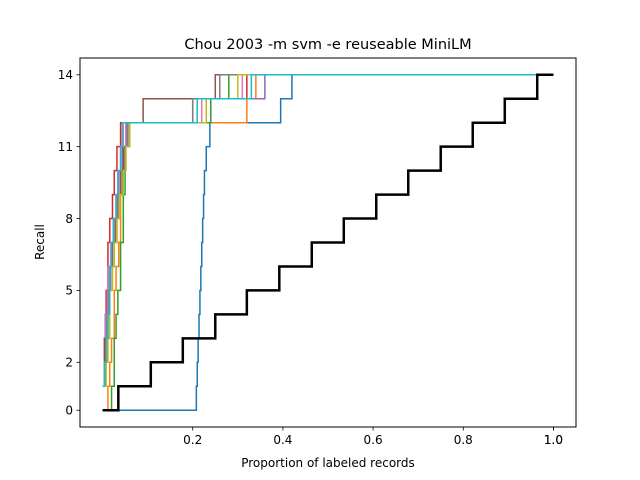 This screenshot has height=480, width=640. Describe the element at coordinates (69, 219) in the screenshot. I see `y-tick-label: 8` at that location.